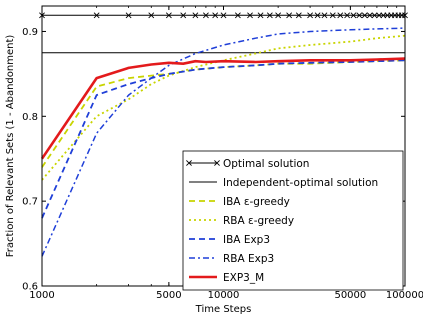 The height and width of the screenshot is (320, 423). What do you see at coordinates (168, 295) in the screenshot?
I see `x-tick-label: 5000` at bounding box center [168, 295].